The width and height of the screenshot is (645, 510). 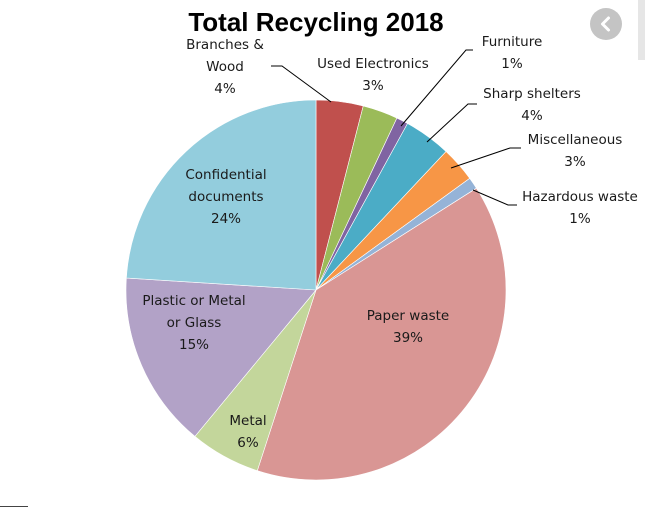 I want to click on slice-name: or Glass, so click(x=194, y=323).